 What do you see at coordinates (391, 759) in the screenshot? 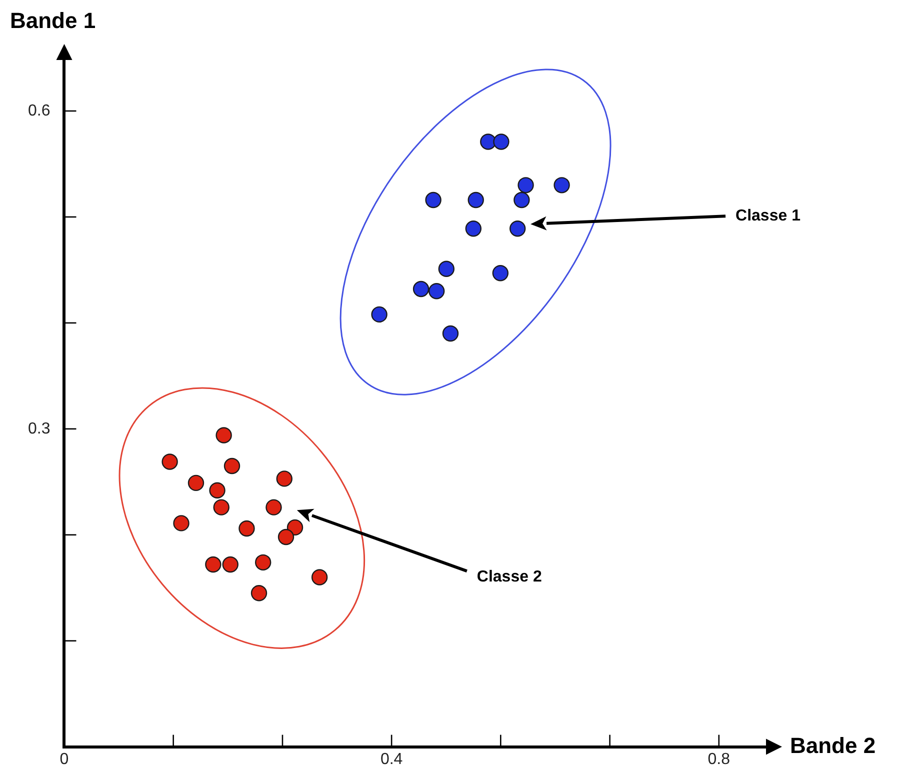
I see `x-tick-label: 0.4` at bounding box center [391, 759].